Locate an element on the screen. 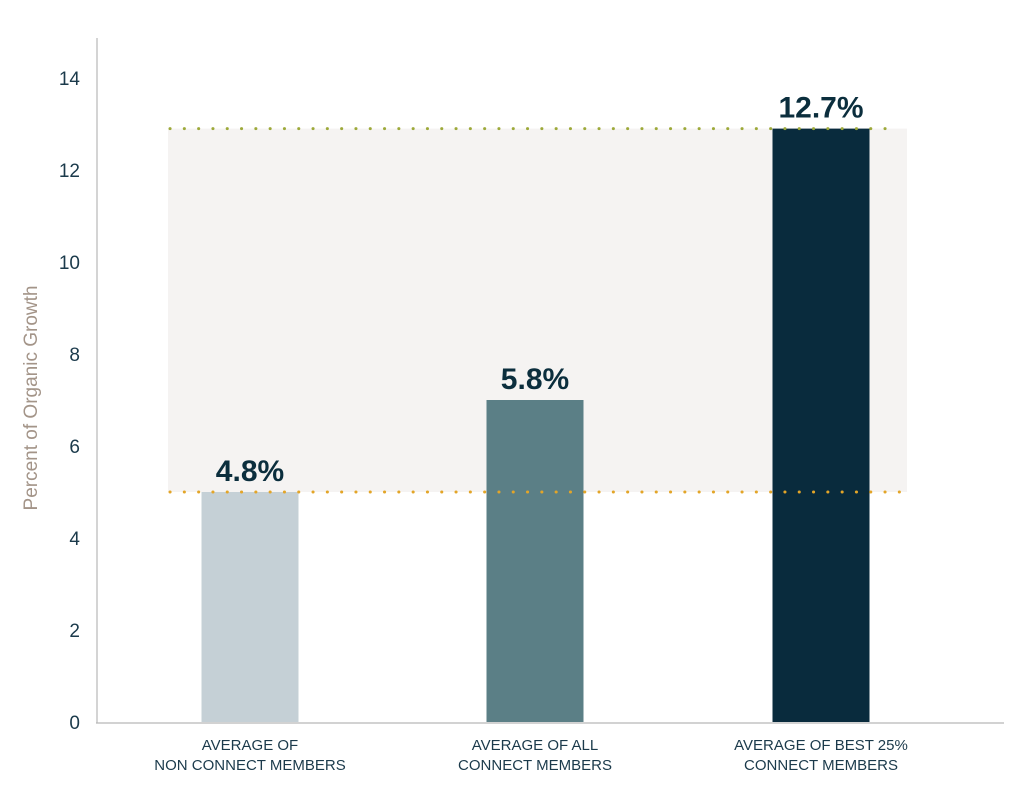 This screenshot has width=1024, height=803. category-label: AVERAGE OF BEST 25% is located at coordinates (821, 745).